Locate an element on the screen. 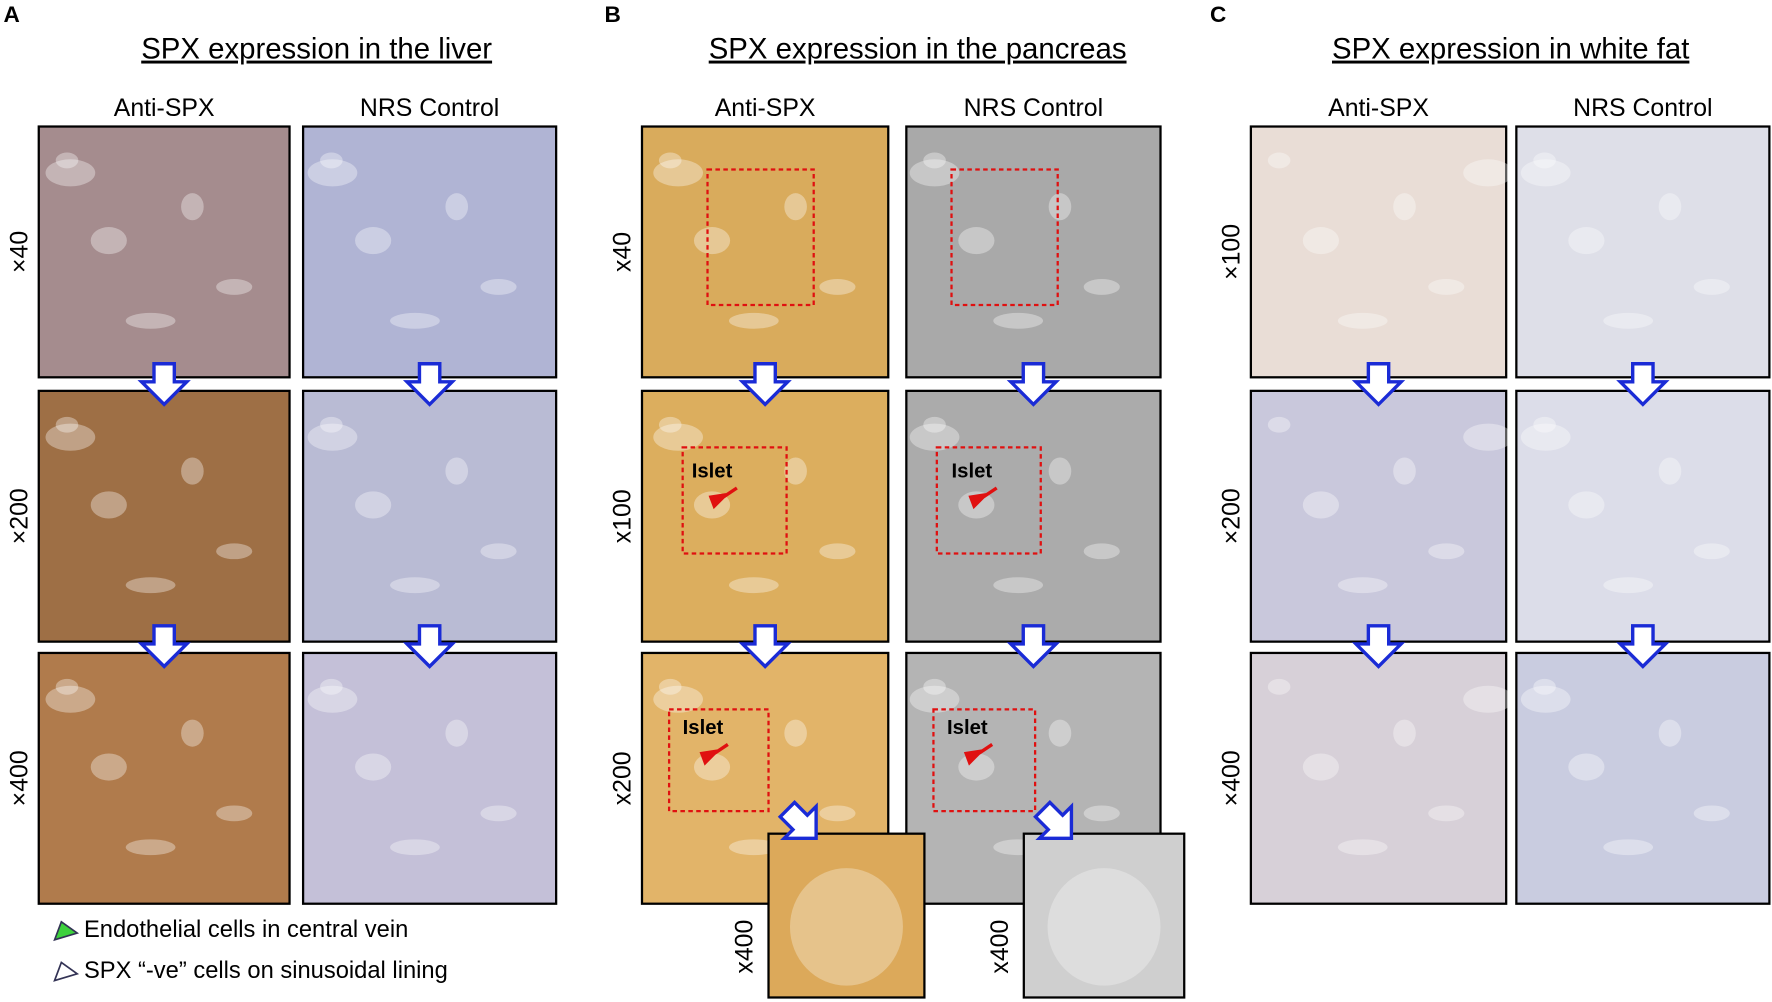 The image size is (1772, 1002). panel-title: SPX expression in the liver is located at coordinates (316, 49).